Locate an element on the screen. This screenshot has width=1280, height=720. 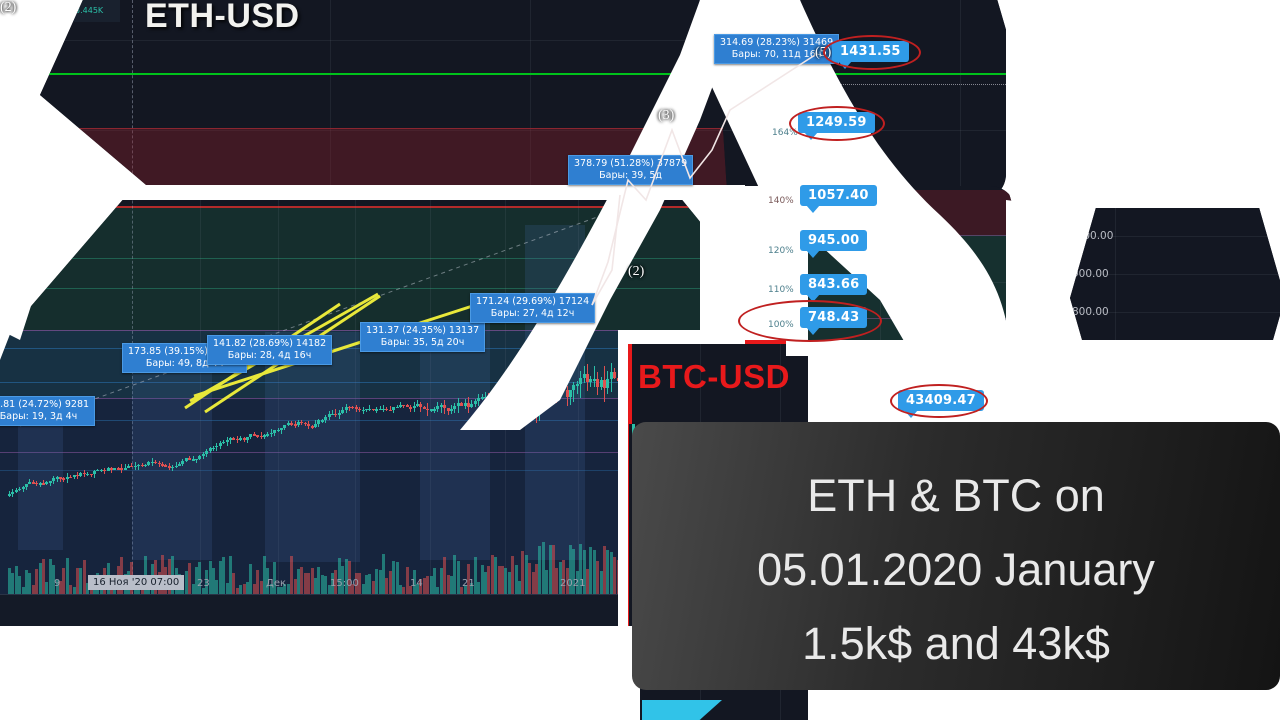
measurement-sub: Бары: 49, 8д 4ч is located at coordinates (184, 363).